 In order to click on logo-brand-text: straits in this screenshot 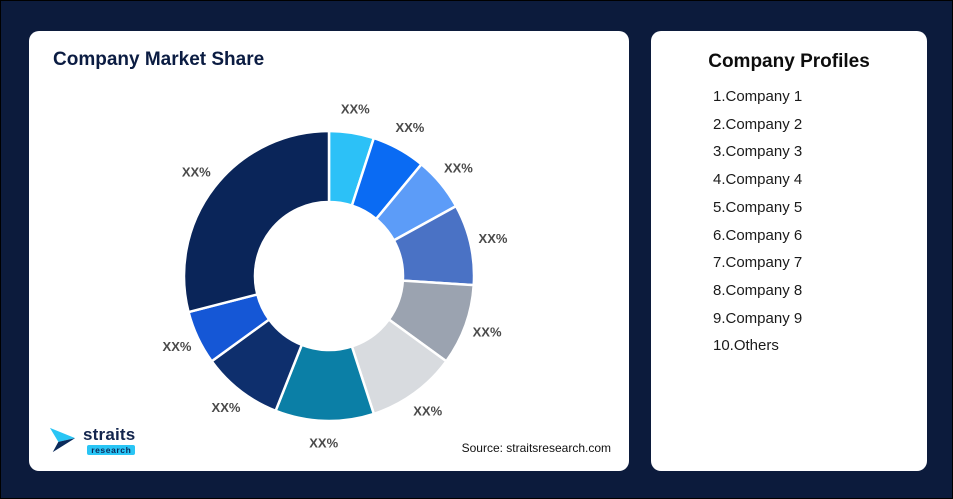, I will do `click(109, 434)`.